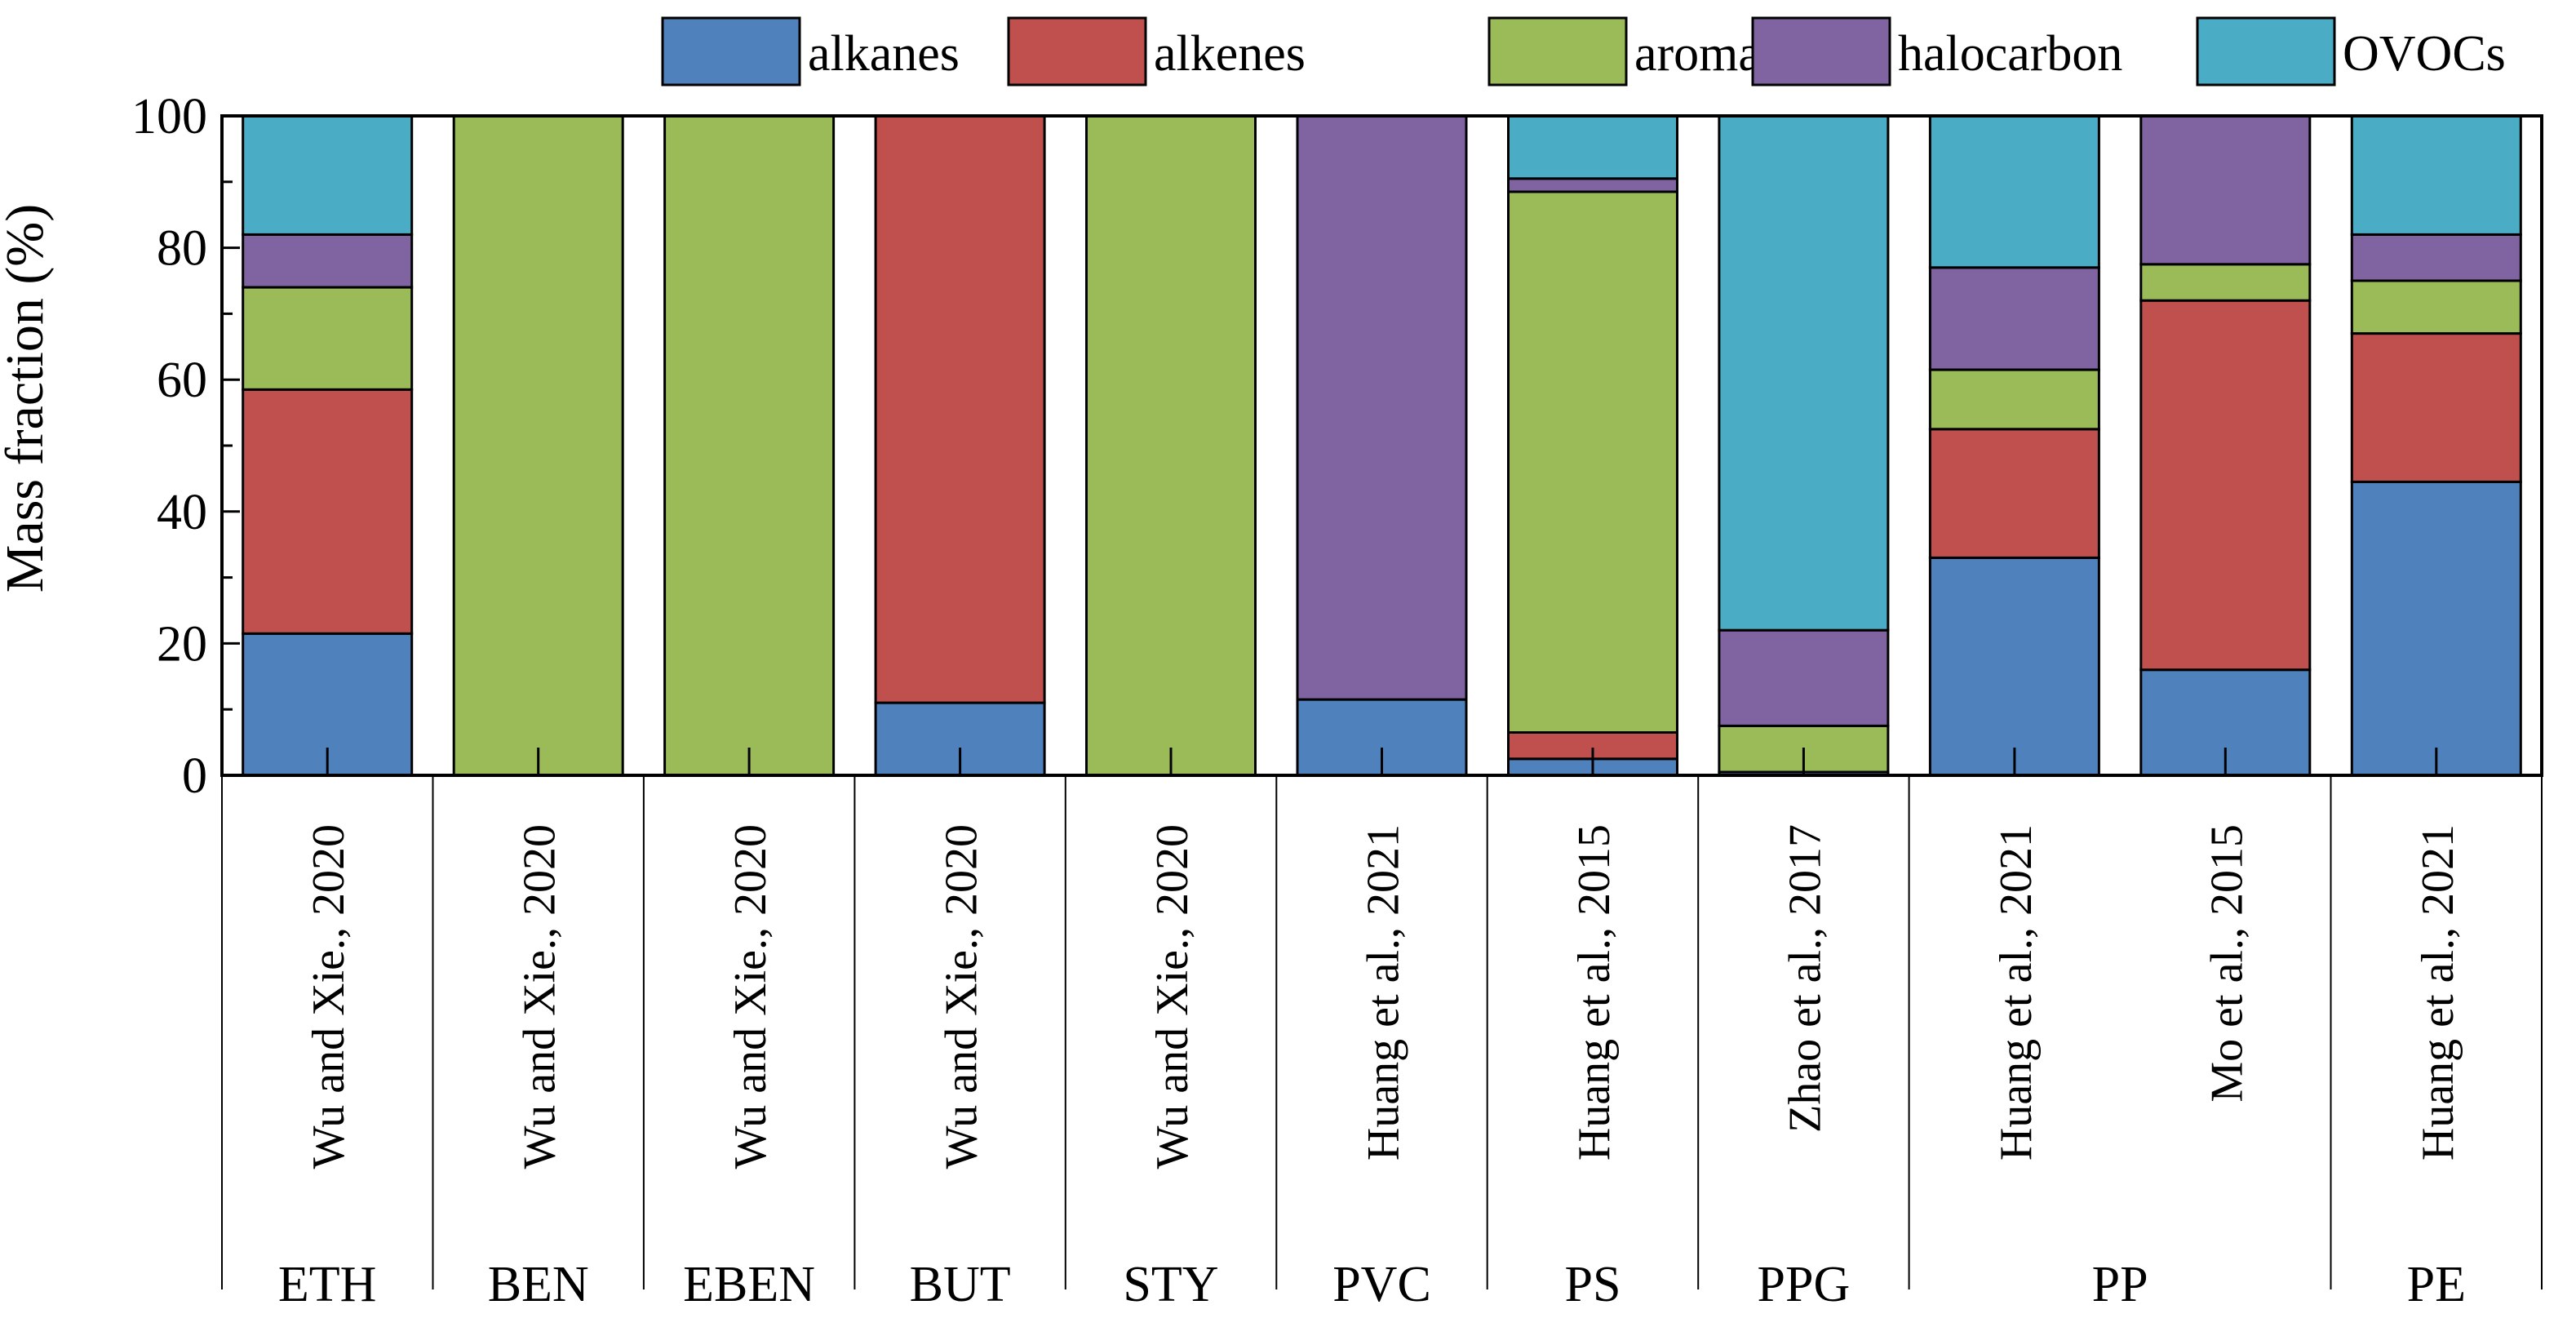 The width and height of the screenshot is (2576, 1336). What do you see at coordinates (1077, 51) in the screenshot?
I see `legend-swatch-alkenes` at bounding box center [1077, 51].